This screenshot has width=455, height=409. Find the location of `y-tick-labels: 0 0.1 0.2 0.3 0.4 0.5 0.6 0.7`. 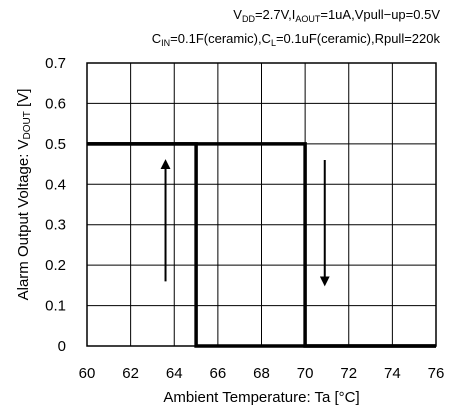

y-tick-labels: 0 0.1 0.2 0.3 0.4 0.5 0.6 0.7 is located at coordinates (55, 205).